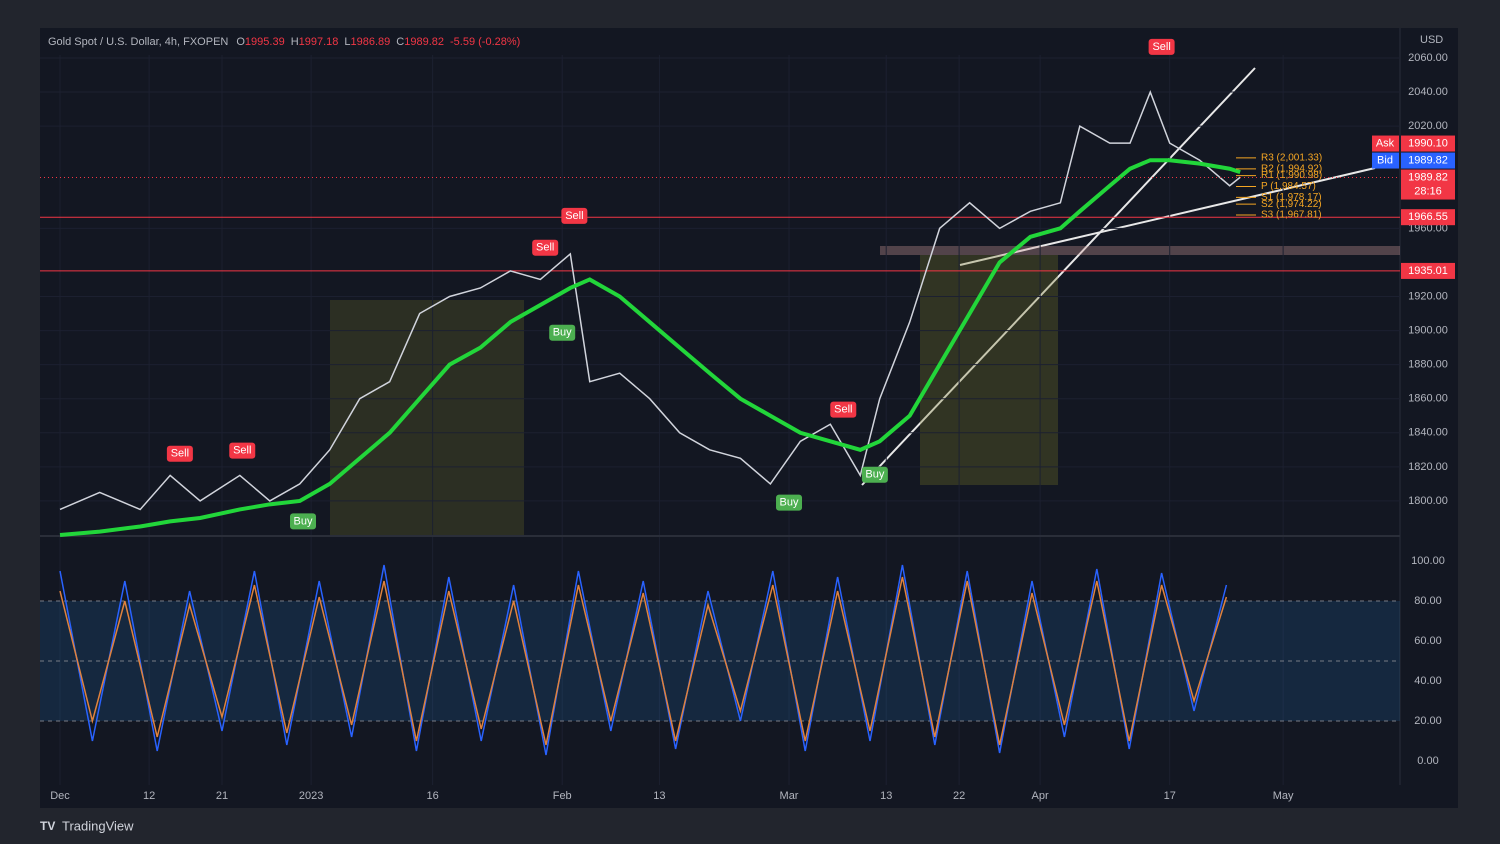  What do you see at coordinates (1291, 175) in the screenshot?
I see `pivot-label: R1 (1,990.98)` at bounding box center [1291, 175].